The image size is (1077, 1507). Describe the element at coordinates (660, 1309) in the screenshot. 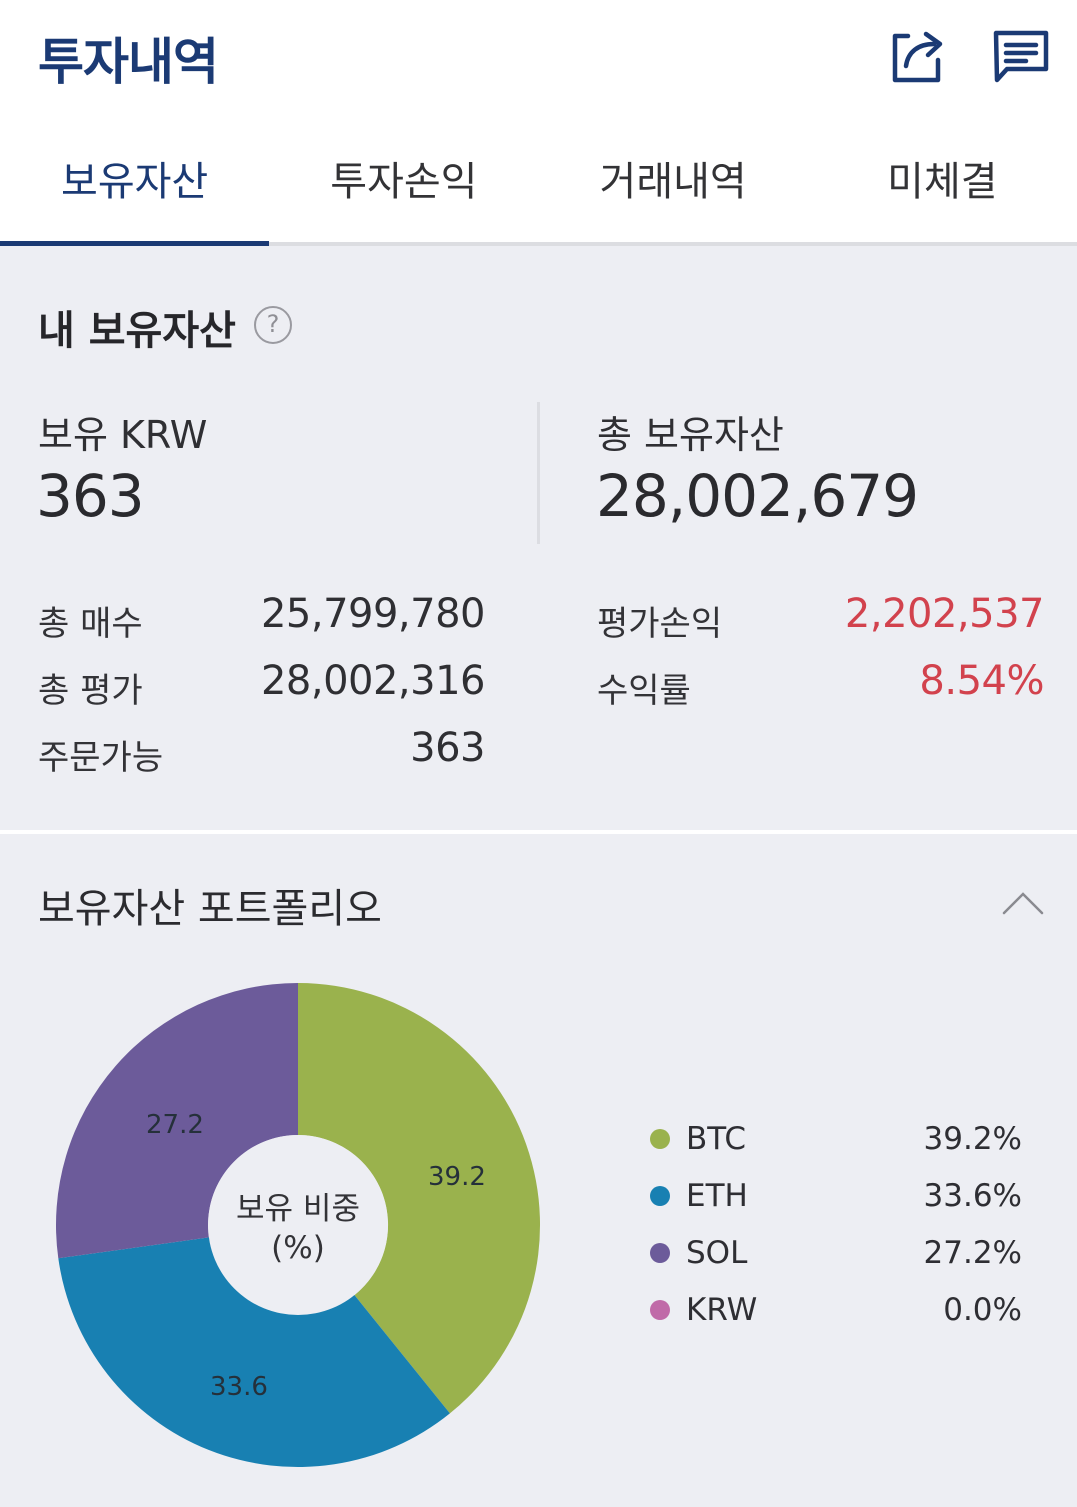

I see `legend-dot-krw` at that location.